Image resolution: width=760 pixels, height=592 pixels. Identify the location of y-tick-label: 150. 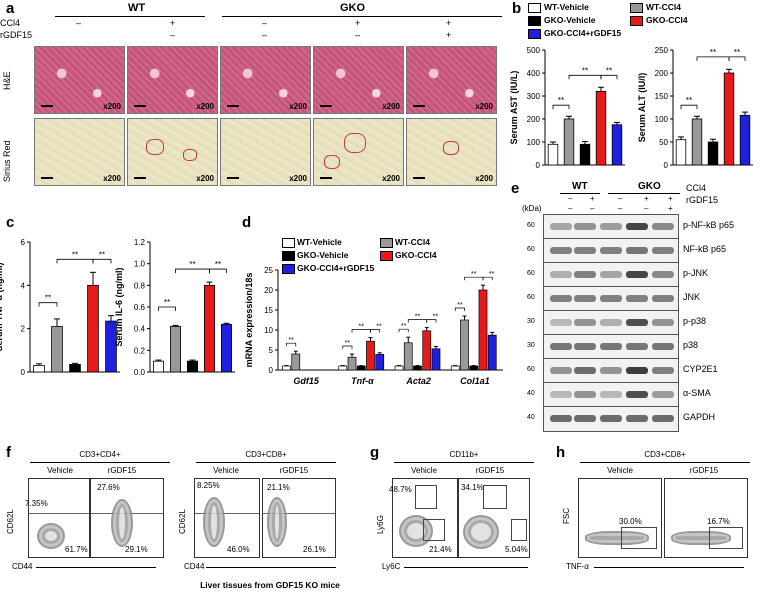
(662, 96).